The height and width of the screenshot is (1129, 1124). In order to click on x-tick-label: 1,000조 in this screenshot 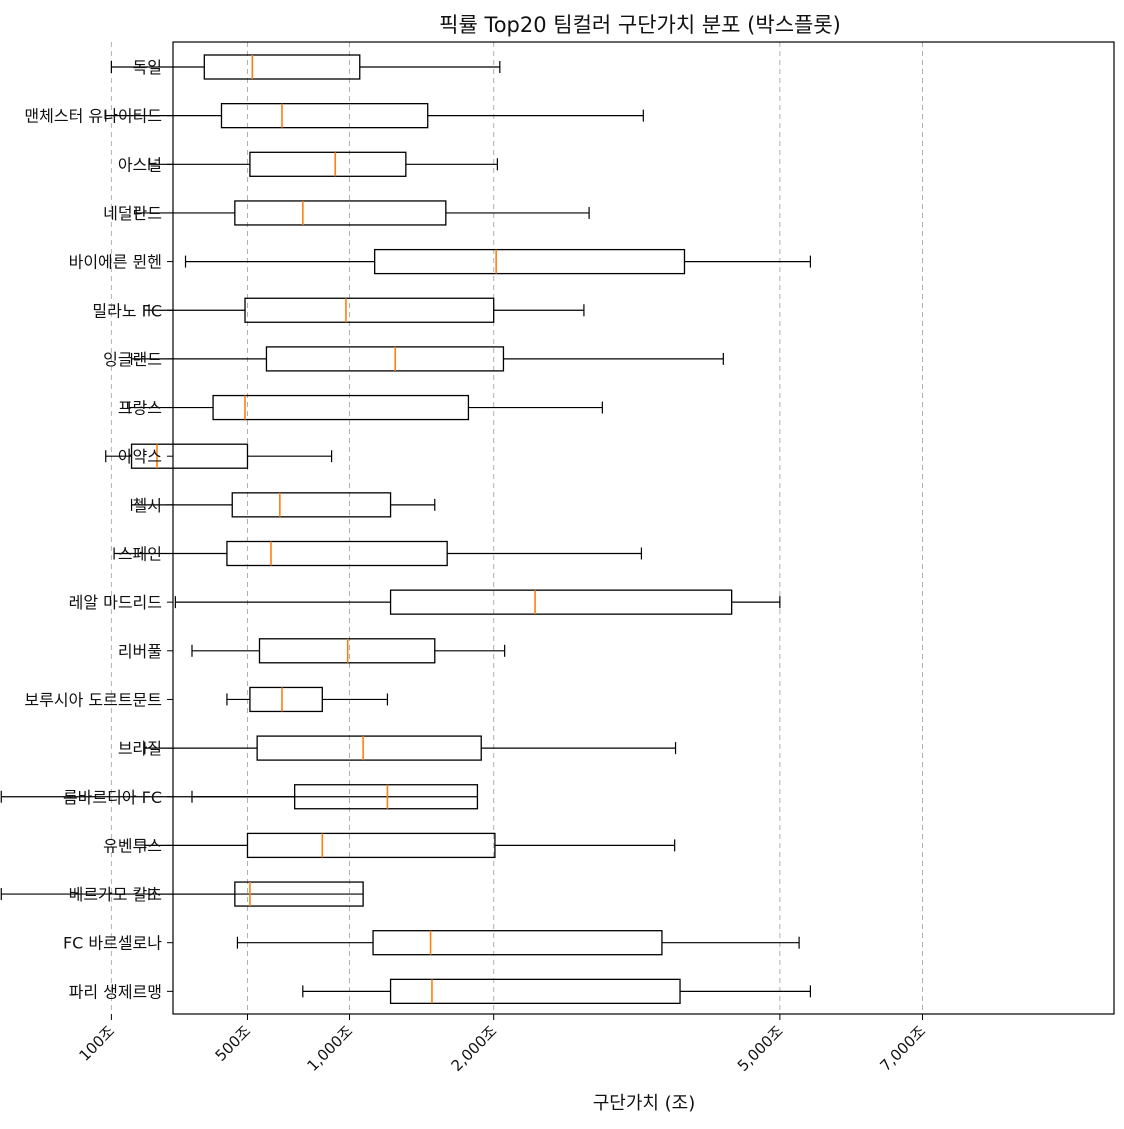, I will do `click(329, 1048)`.